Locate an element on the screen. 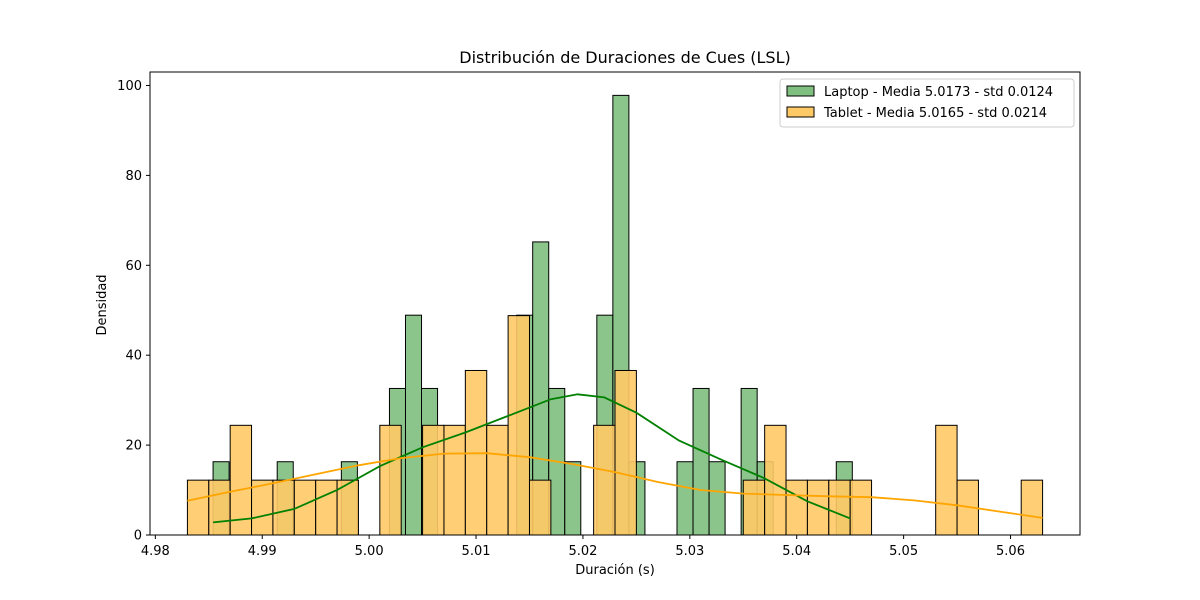 This screenshot has width=1200, height=600. y-axis: 0 20 40 60 80 100 is located at coordinates (133, 311).